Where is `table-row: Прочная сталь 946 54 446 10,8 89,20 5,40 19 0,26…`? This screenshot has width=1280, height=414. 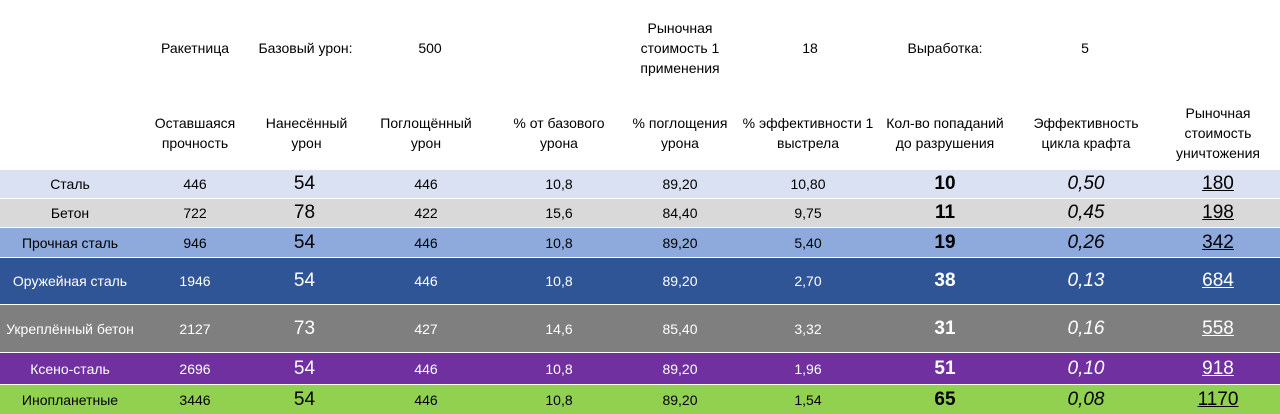
table-row: Прочная сталь 946 54 446 10,8 89,20 5,40 19 0,26… is located at coordinates (640, 242).